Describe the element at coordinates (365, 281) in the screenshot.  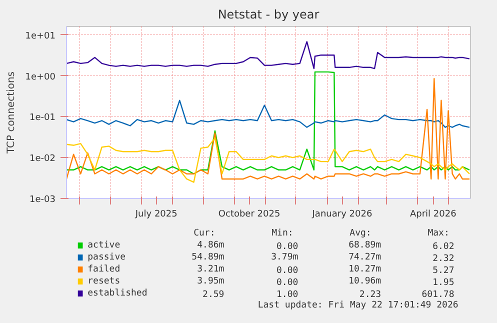
I see `text: 10.96m` at that location.